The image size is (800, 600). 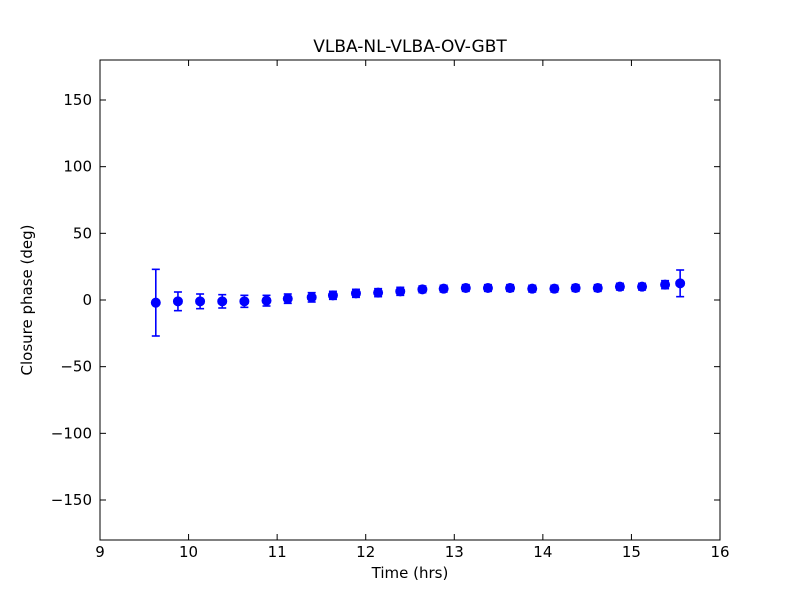 I want to click on y-tick-label: 0, so click(x=87, y=300).